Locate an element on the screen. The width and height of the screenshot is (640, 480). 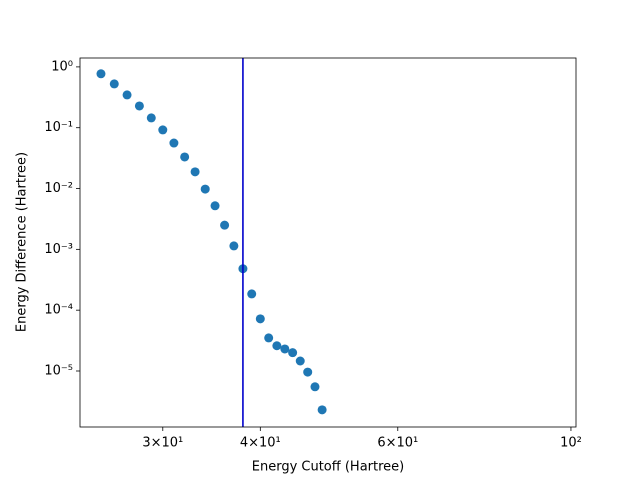
y-tick-label: 10⁻⁵ is located at coordinates (58, 370).